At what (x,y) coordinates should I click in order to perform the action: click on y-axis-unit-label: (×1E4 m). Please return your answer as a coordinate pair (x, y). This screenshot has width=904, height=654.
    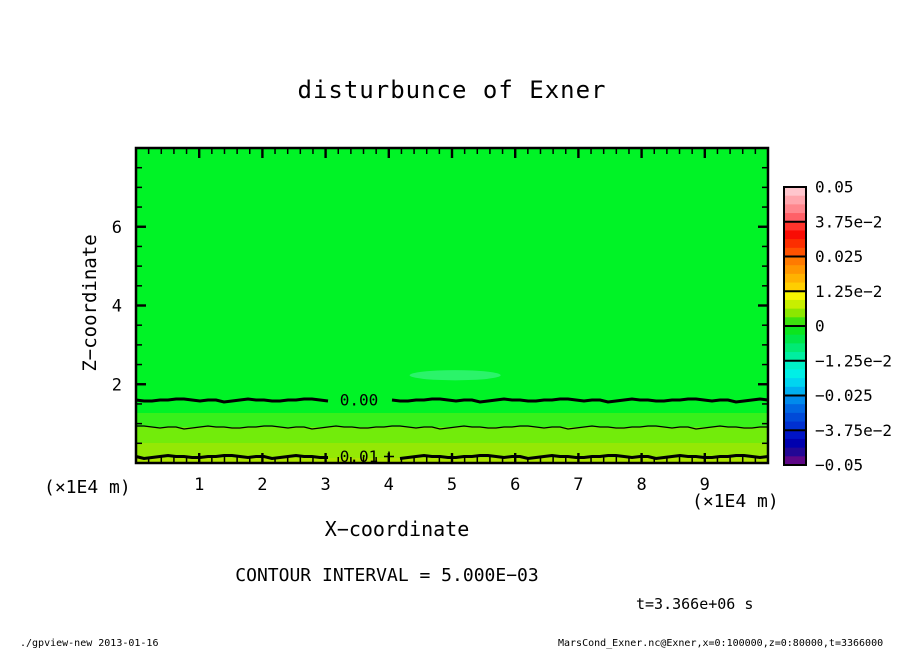
    Looking at the image, I should click on (87, 487).